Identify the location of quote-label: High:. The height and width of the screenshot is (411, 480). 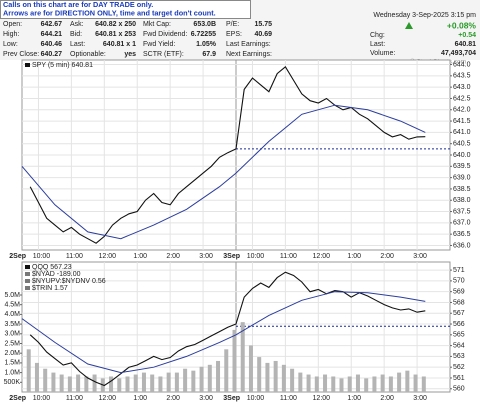
(11, 34).